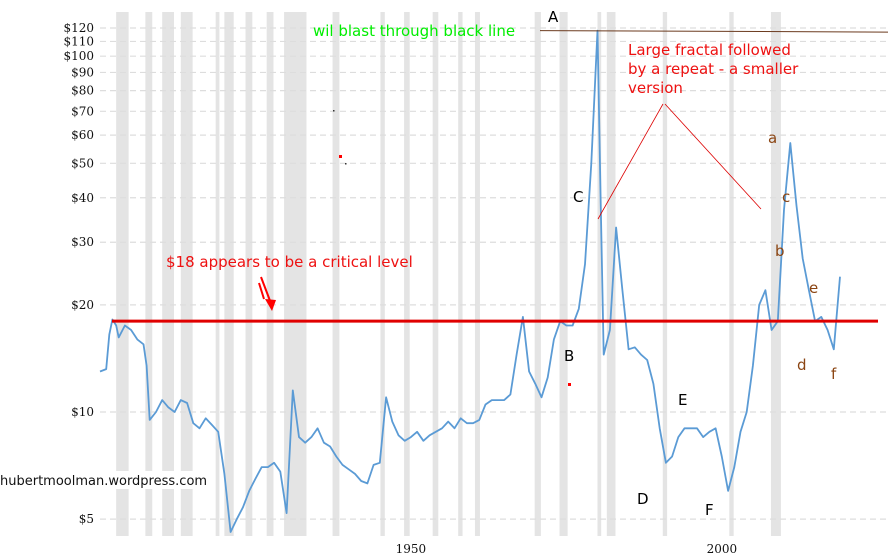  I want to click on y-tick-label: $20, so click(82, 305).